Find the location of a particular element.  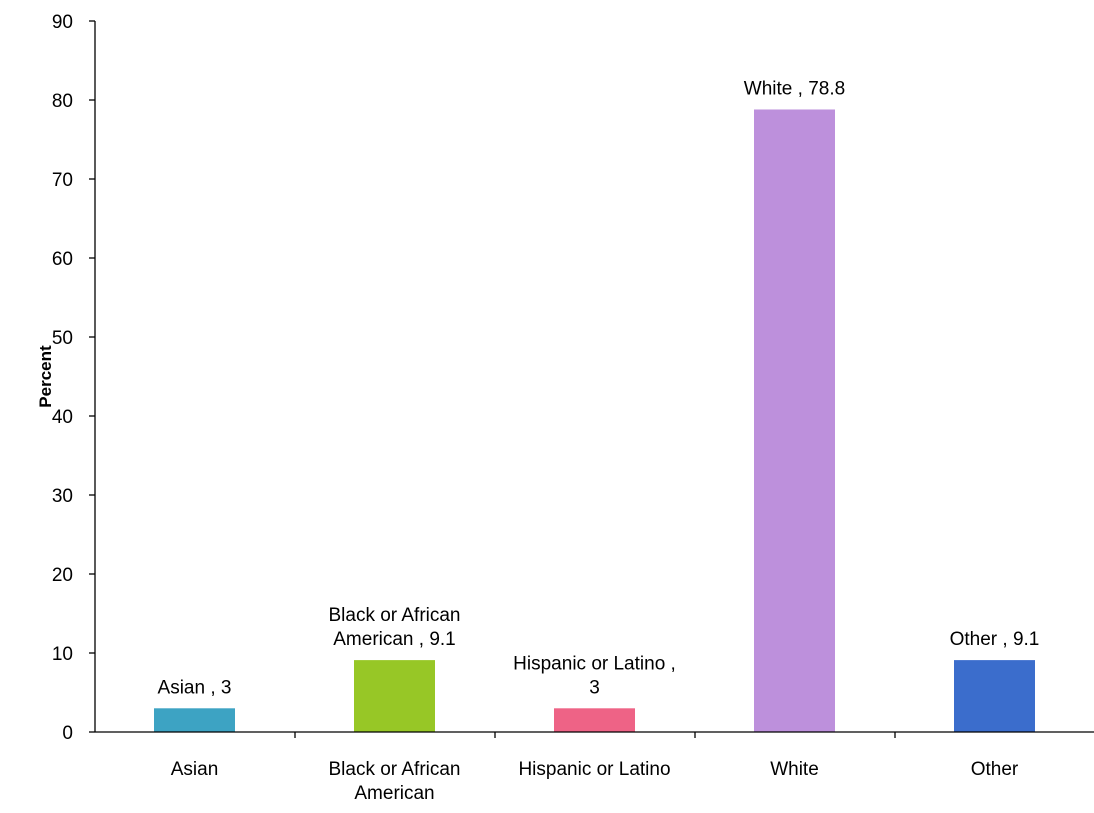

y-axis-ticks: 0 10 20 30 40 50 60 70 80 90 is located at coordinates (74, 378).